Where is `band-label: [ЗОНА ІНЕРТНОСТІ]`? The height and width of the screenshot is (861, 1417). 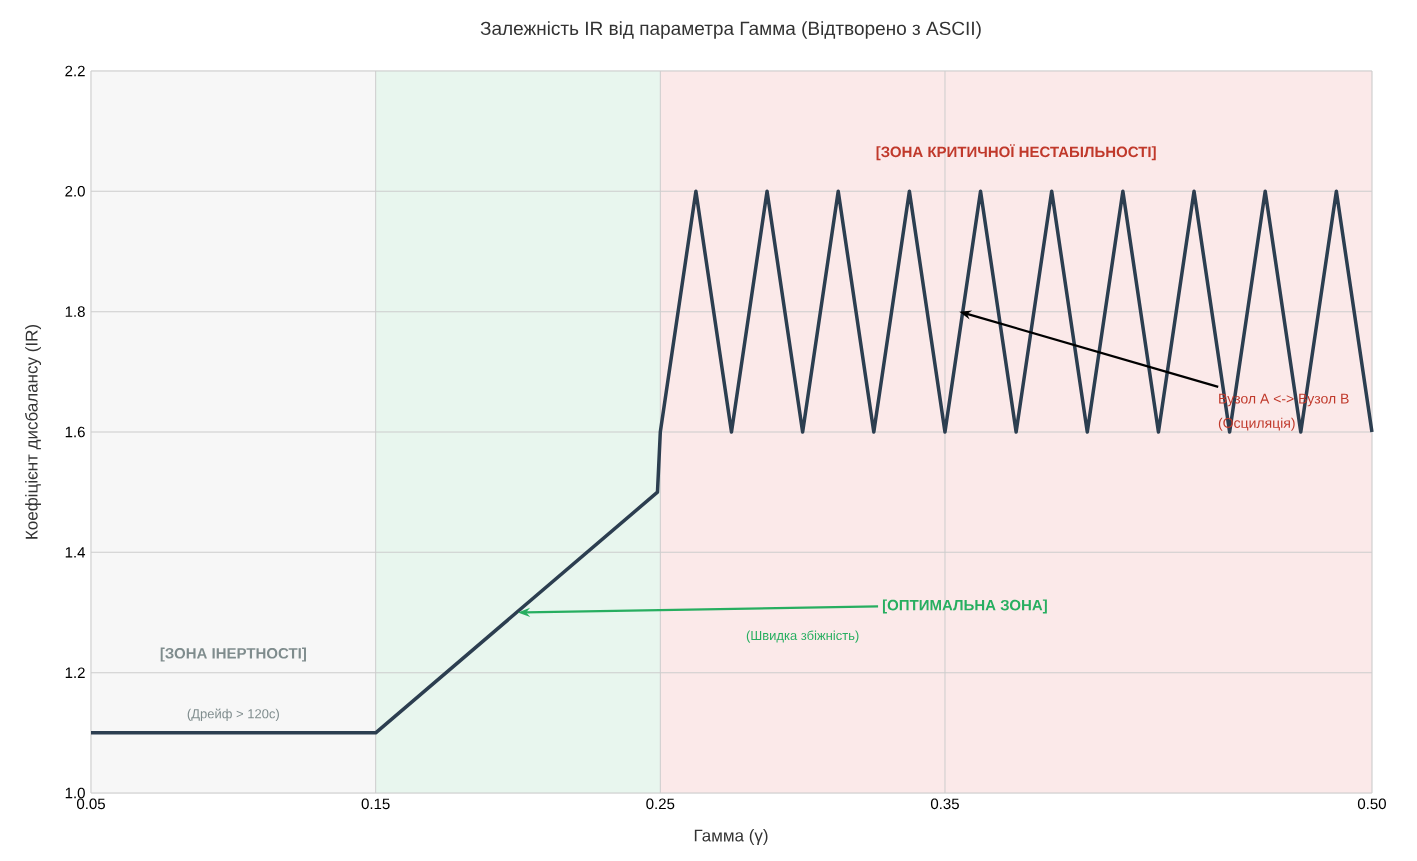 band-label: [ЗОНА ІНЕРТНОСТІ] is located at coordinates (233, 654).